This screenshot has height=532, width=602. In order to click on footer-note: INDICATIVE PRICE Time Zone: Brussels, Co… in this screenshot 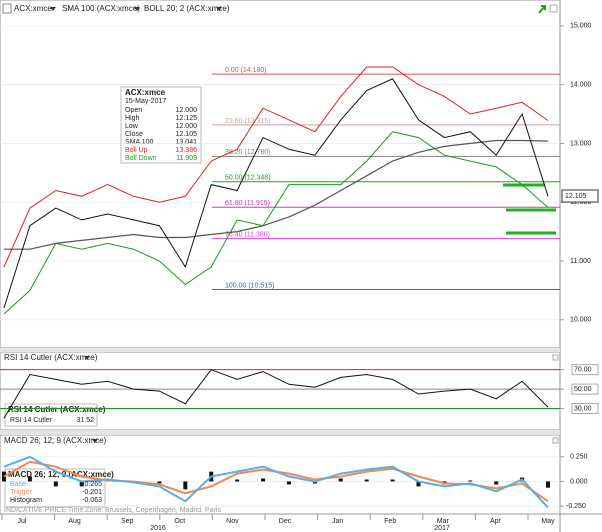, I will do `click(112, 510)`.